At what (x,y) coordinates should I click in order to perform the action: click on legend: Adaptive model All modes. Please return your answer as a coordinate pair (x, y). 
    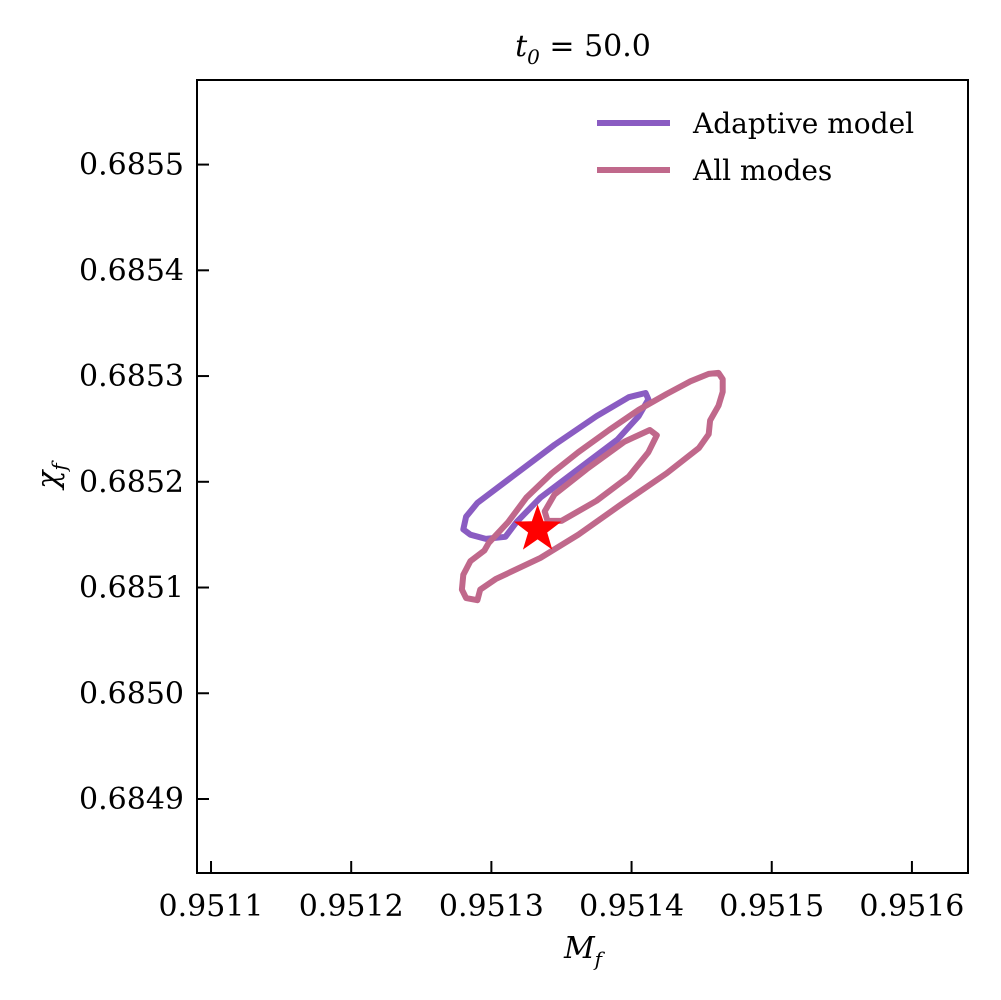
    Looking at the image, I should click on (755, 147).